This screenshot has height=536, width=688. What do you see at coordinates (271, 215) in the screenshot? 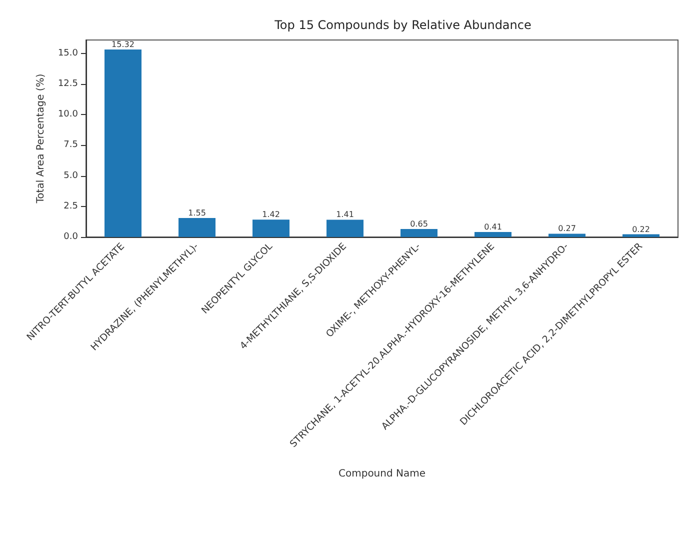
I see `data-label: 1.42` at bounding box center [271, 215].